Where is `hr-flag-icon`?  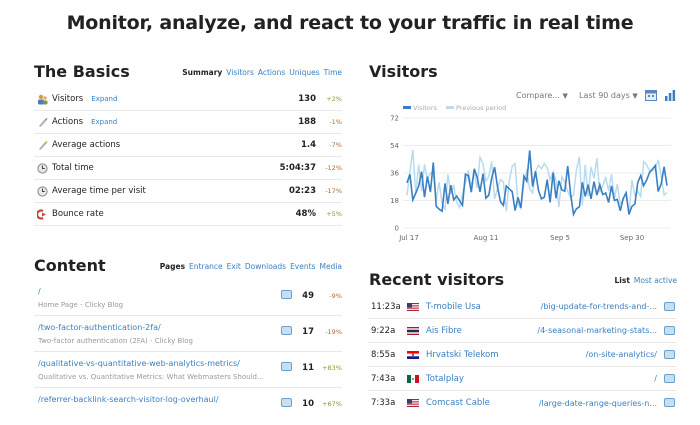
hr-flag-icon is located at coordinates (413, 354).